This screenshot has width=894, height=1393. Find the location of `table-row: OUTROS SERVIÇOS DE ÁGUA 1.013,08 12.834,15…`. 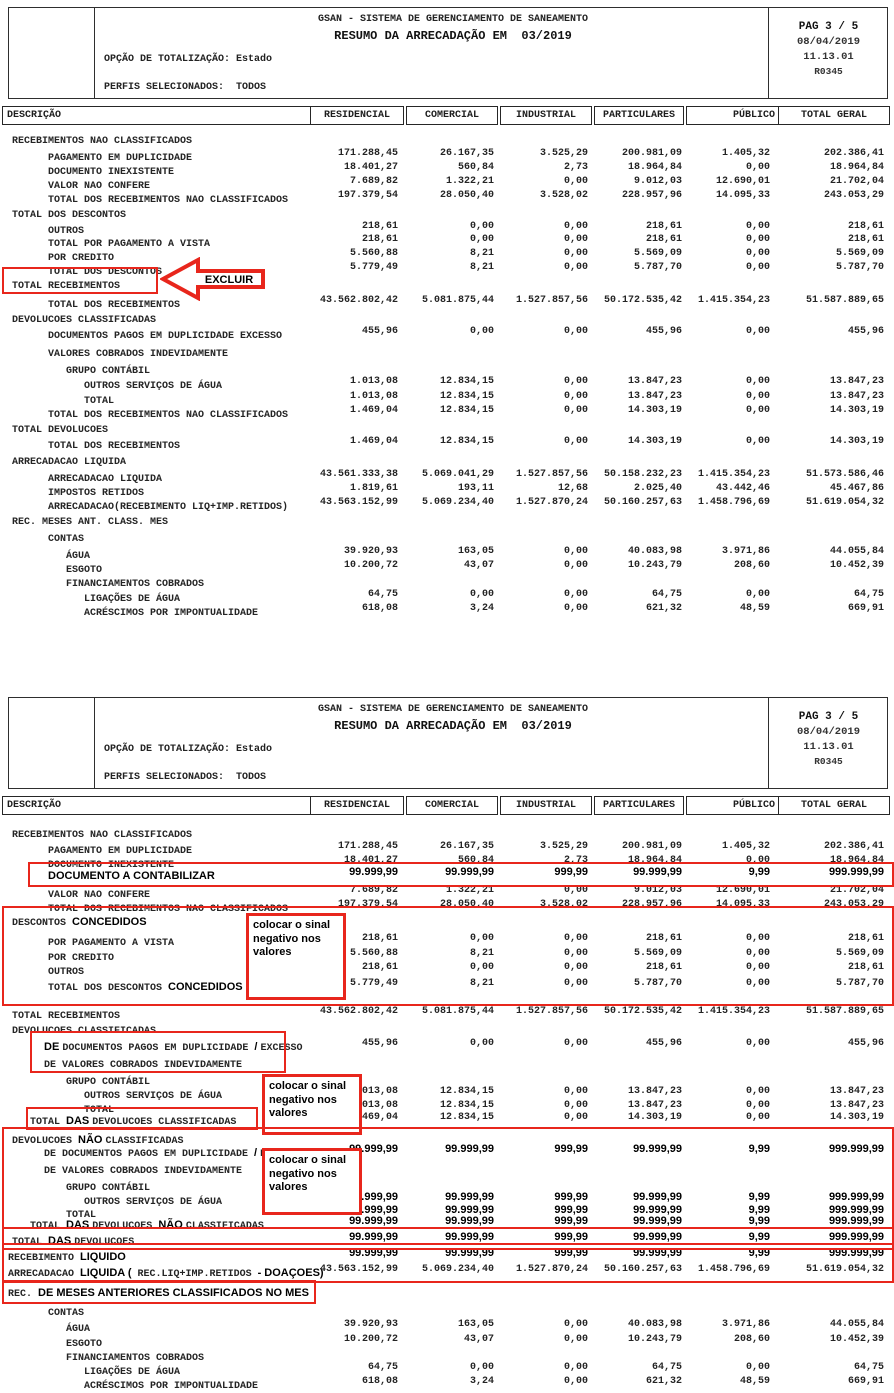

table-row: OUTROS SERVIÇOS DE ÁGUA 1.013,08 12.834,15… is located at coordinates (447, 1093).